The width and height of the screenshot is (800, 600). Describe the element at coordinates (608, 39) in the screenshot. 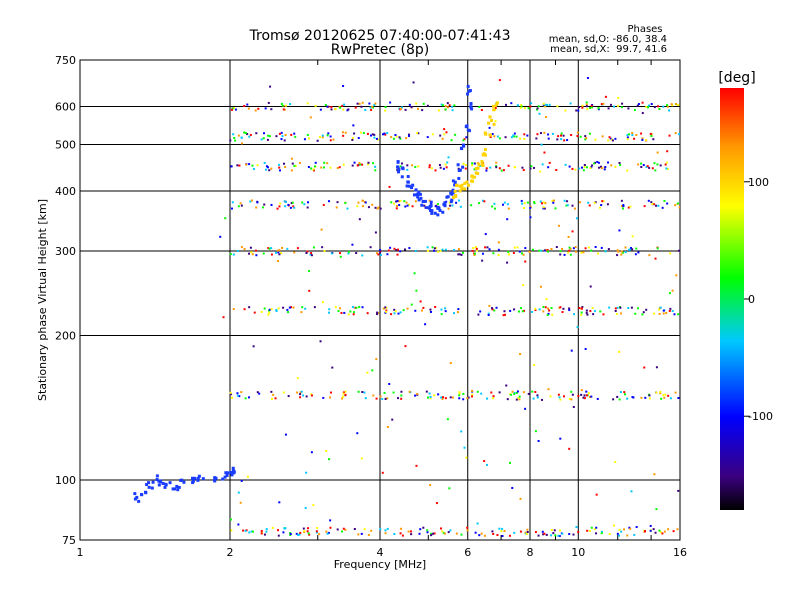

I see `phase-stats-o: mean, sd,O: -86.0, 38.4` at that location.